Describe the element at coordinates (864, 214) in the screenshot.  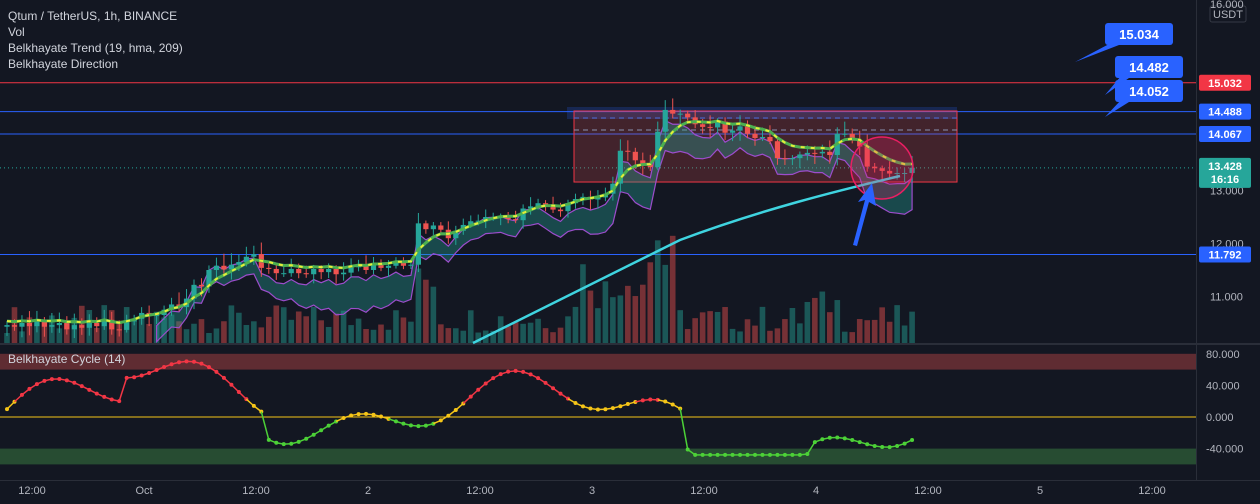
I see `arrow-icon` at that location.